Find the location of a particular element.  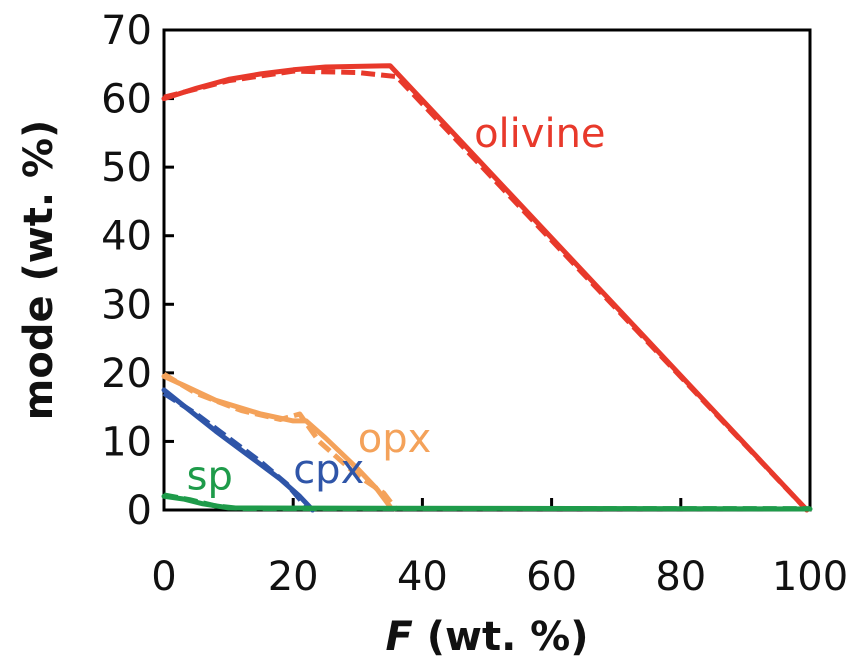

y-tick-label: 10 is located at coordinates (126, 442).